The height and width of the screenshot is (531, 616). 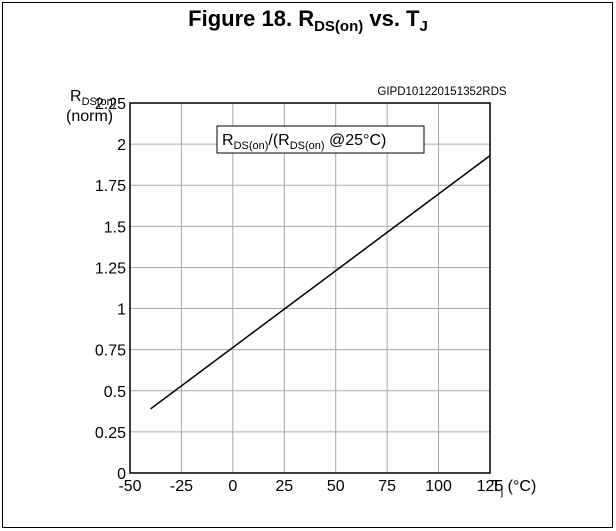 What do you see at coordinates (251, 18) in the screenshot?
I see `title-prefix: Figure 18. R` at bounding box center [251, 18].